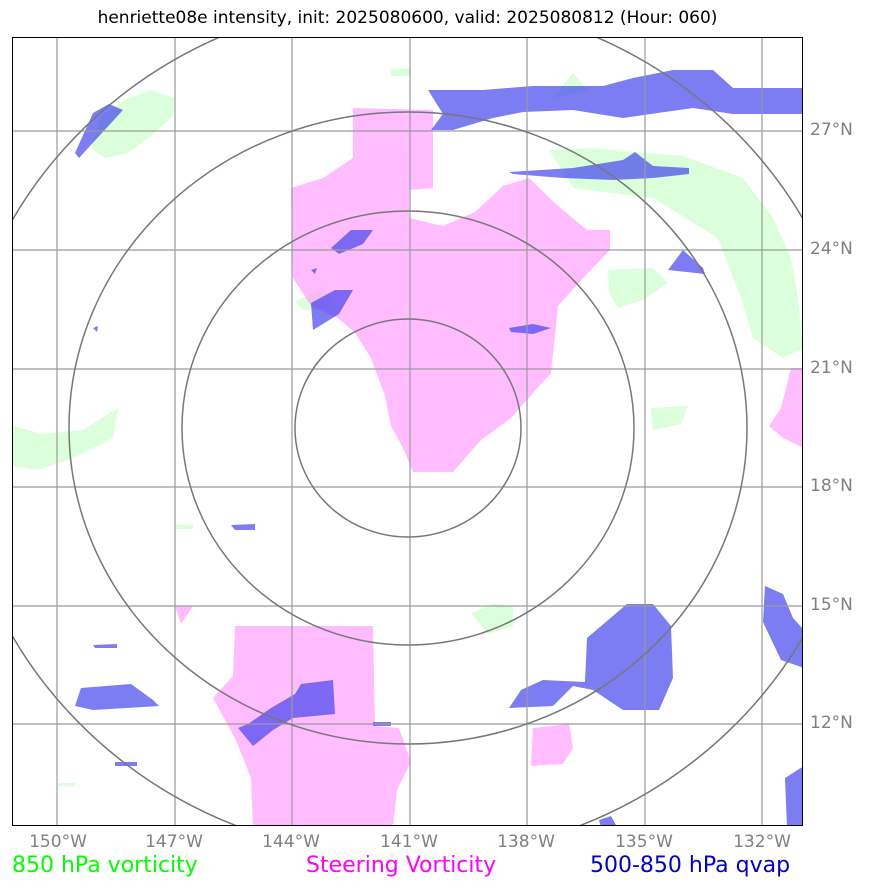 The width and height of the screenshot is (873, 891). What do you see at coordinates (831, 249) in the screenshot?
I see `lat-label-24n: 24°N` at bounding box center [831, 249].